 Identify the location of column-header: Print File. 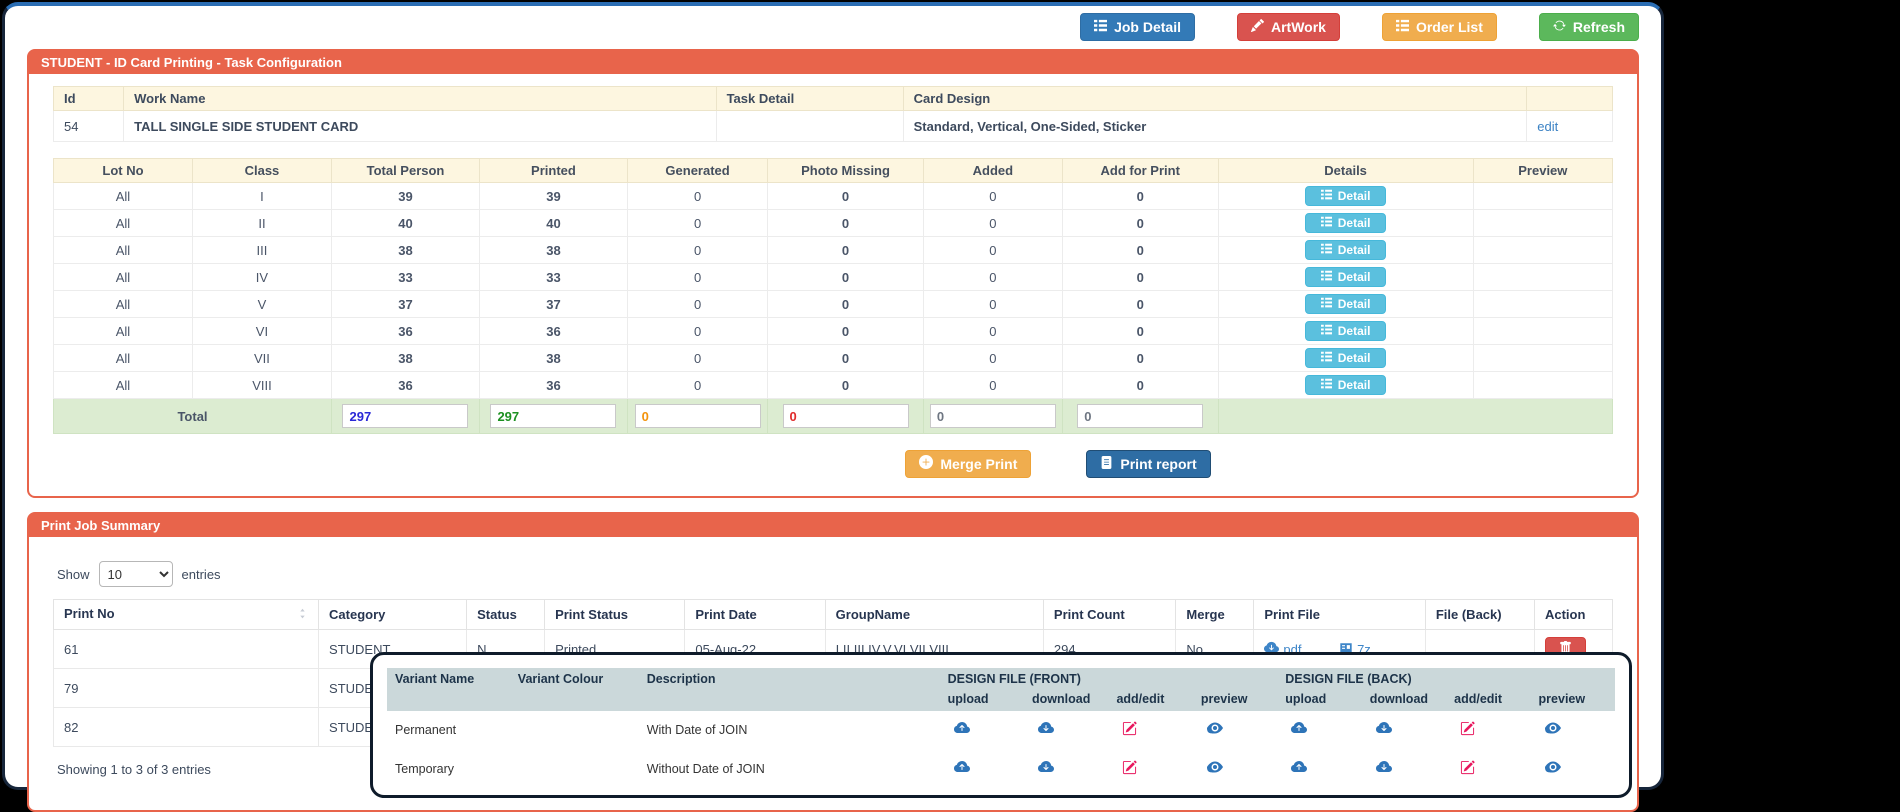
(1339, 614).